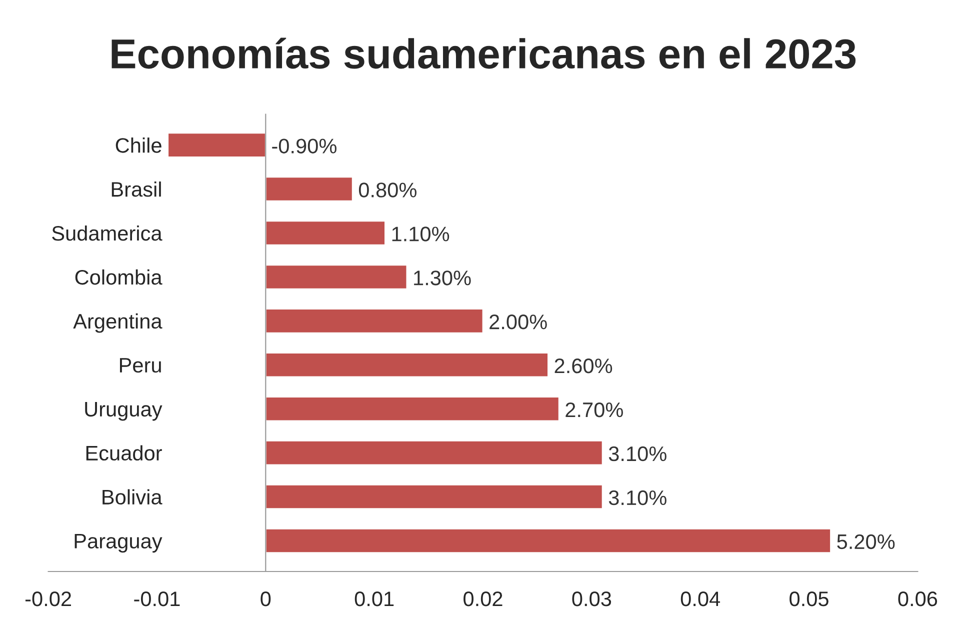 This screenshot has height=635, width=966. What do you see at coordinates (124, 453) in the screenshot?
I see `y-tick-label: Ecuador` at bounding box center [124, 453].